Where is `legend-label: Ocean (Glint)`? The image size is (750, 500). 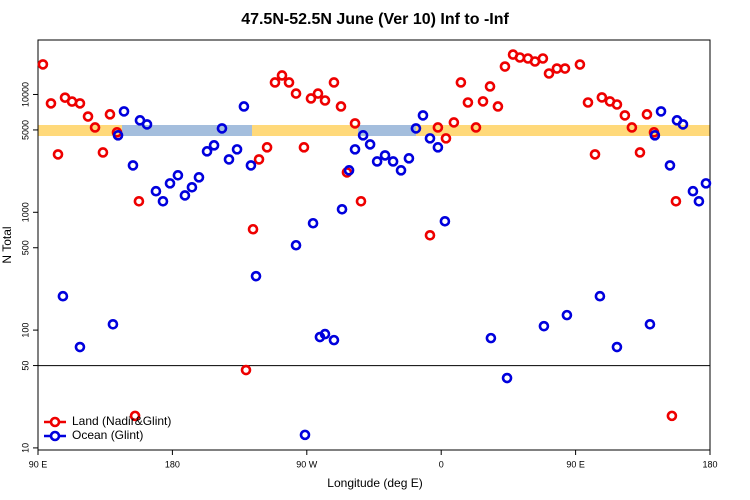
legend-label: Ocean (Glint) is located at coordinates (107, 435).